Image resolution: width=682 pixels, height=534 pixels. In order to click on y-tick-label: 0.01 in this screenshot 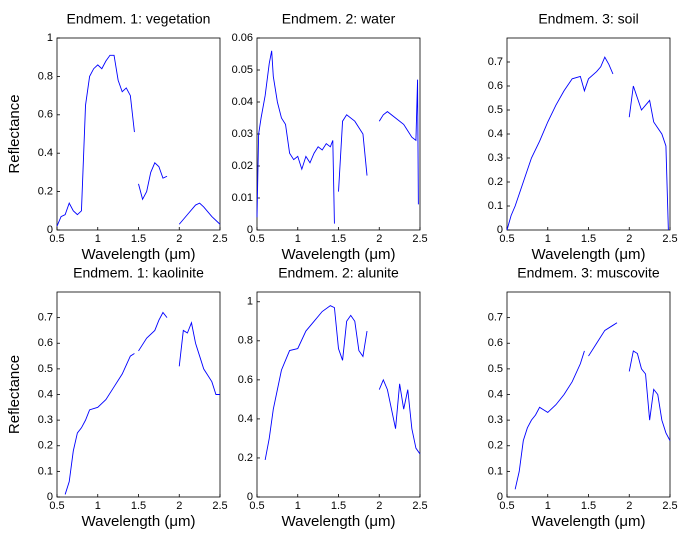, I will do `click(242, 198)`.